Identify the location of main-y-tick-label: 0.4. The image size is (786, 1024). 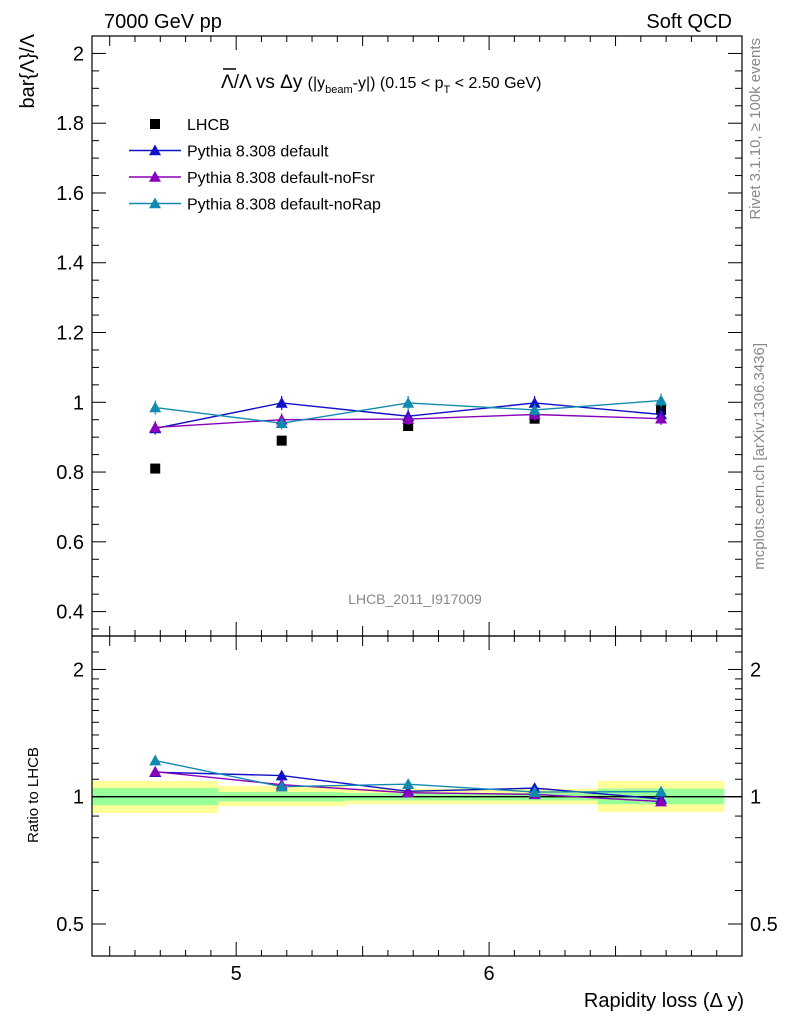
(70, 613).